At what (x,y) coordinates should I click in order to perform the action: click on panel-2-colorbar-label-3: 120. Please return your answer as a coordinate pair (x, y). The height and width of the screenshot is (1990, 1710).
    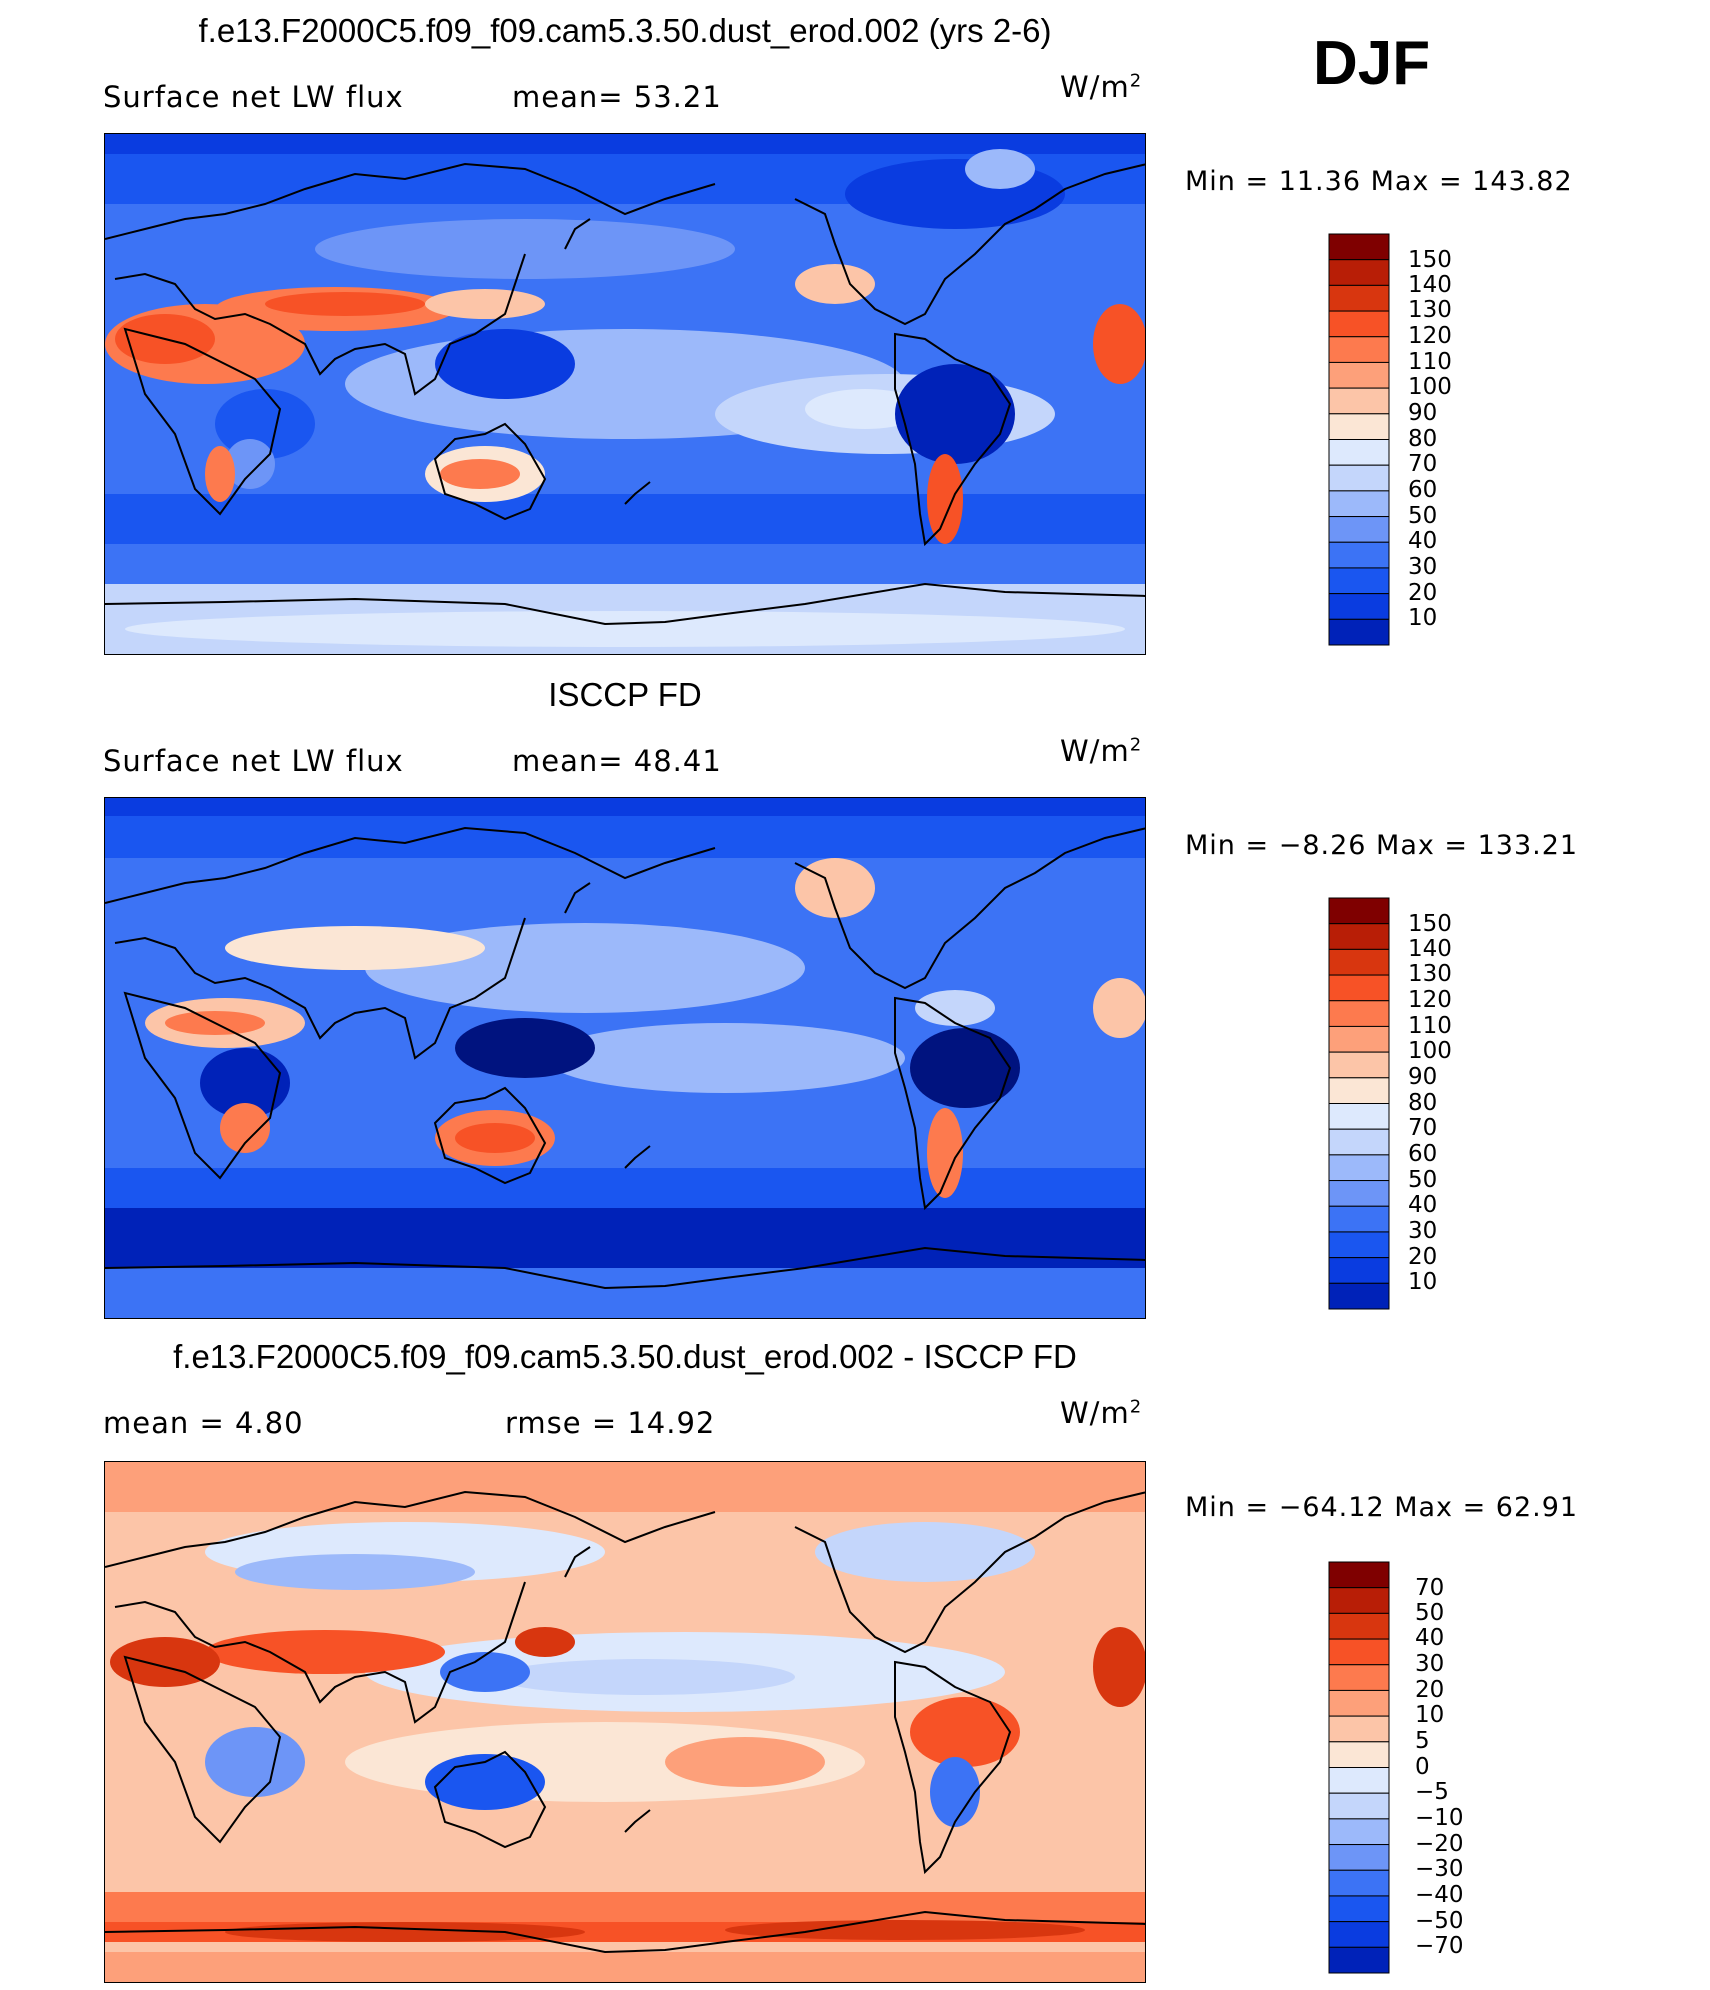
    Looking at the image, I should click on (1430, 1000).